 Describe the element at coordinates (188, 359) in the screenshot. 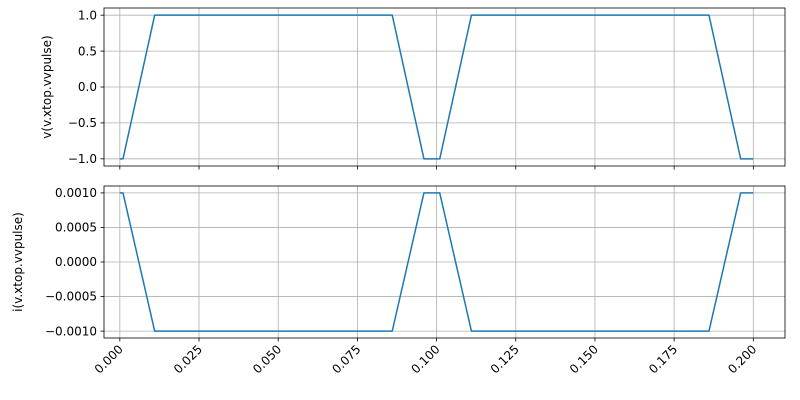

I see `x-tick-label: 0.025` at that location.